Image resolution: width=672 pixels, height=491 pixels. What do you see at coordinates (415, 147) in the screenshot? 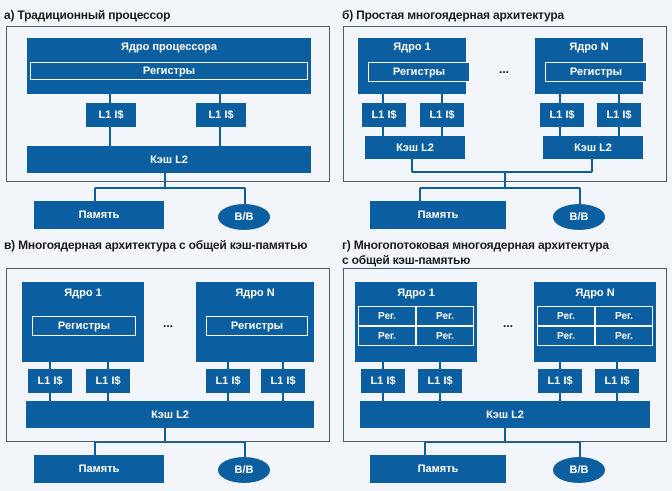
I see `l2-cache-core-1: Кэш L2` at bounding box center [415, 147].